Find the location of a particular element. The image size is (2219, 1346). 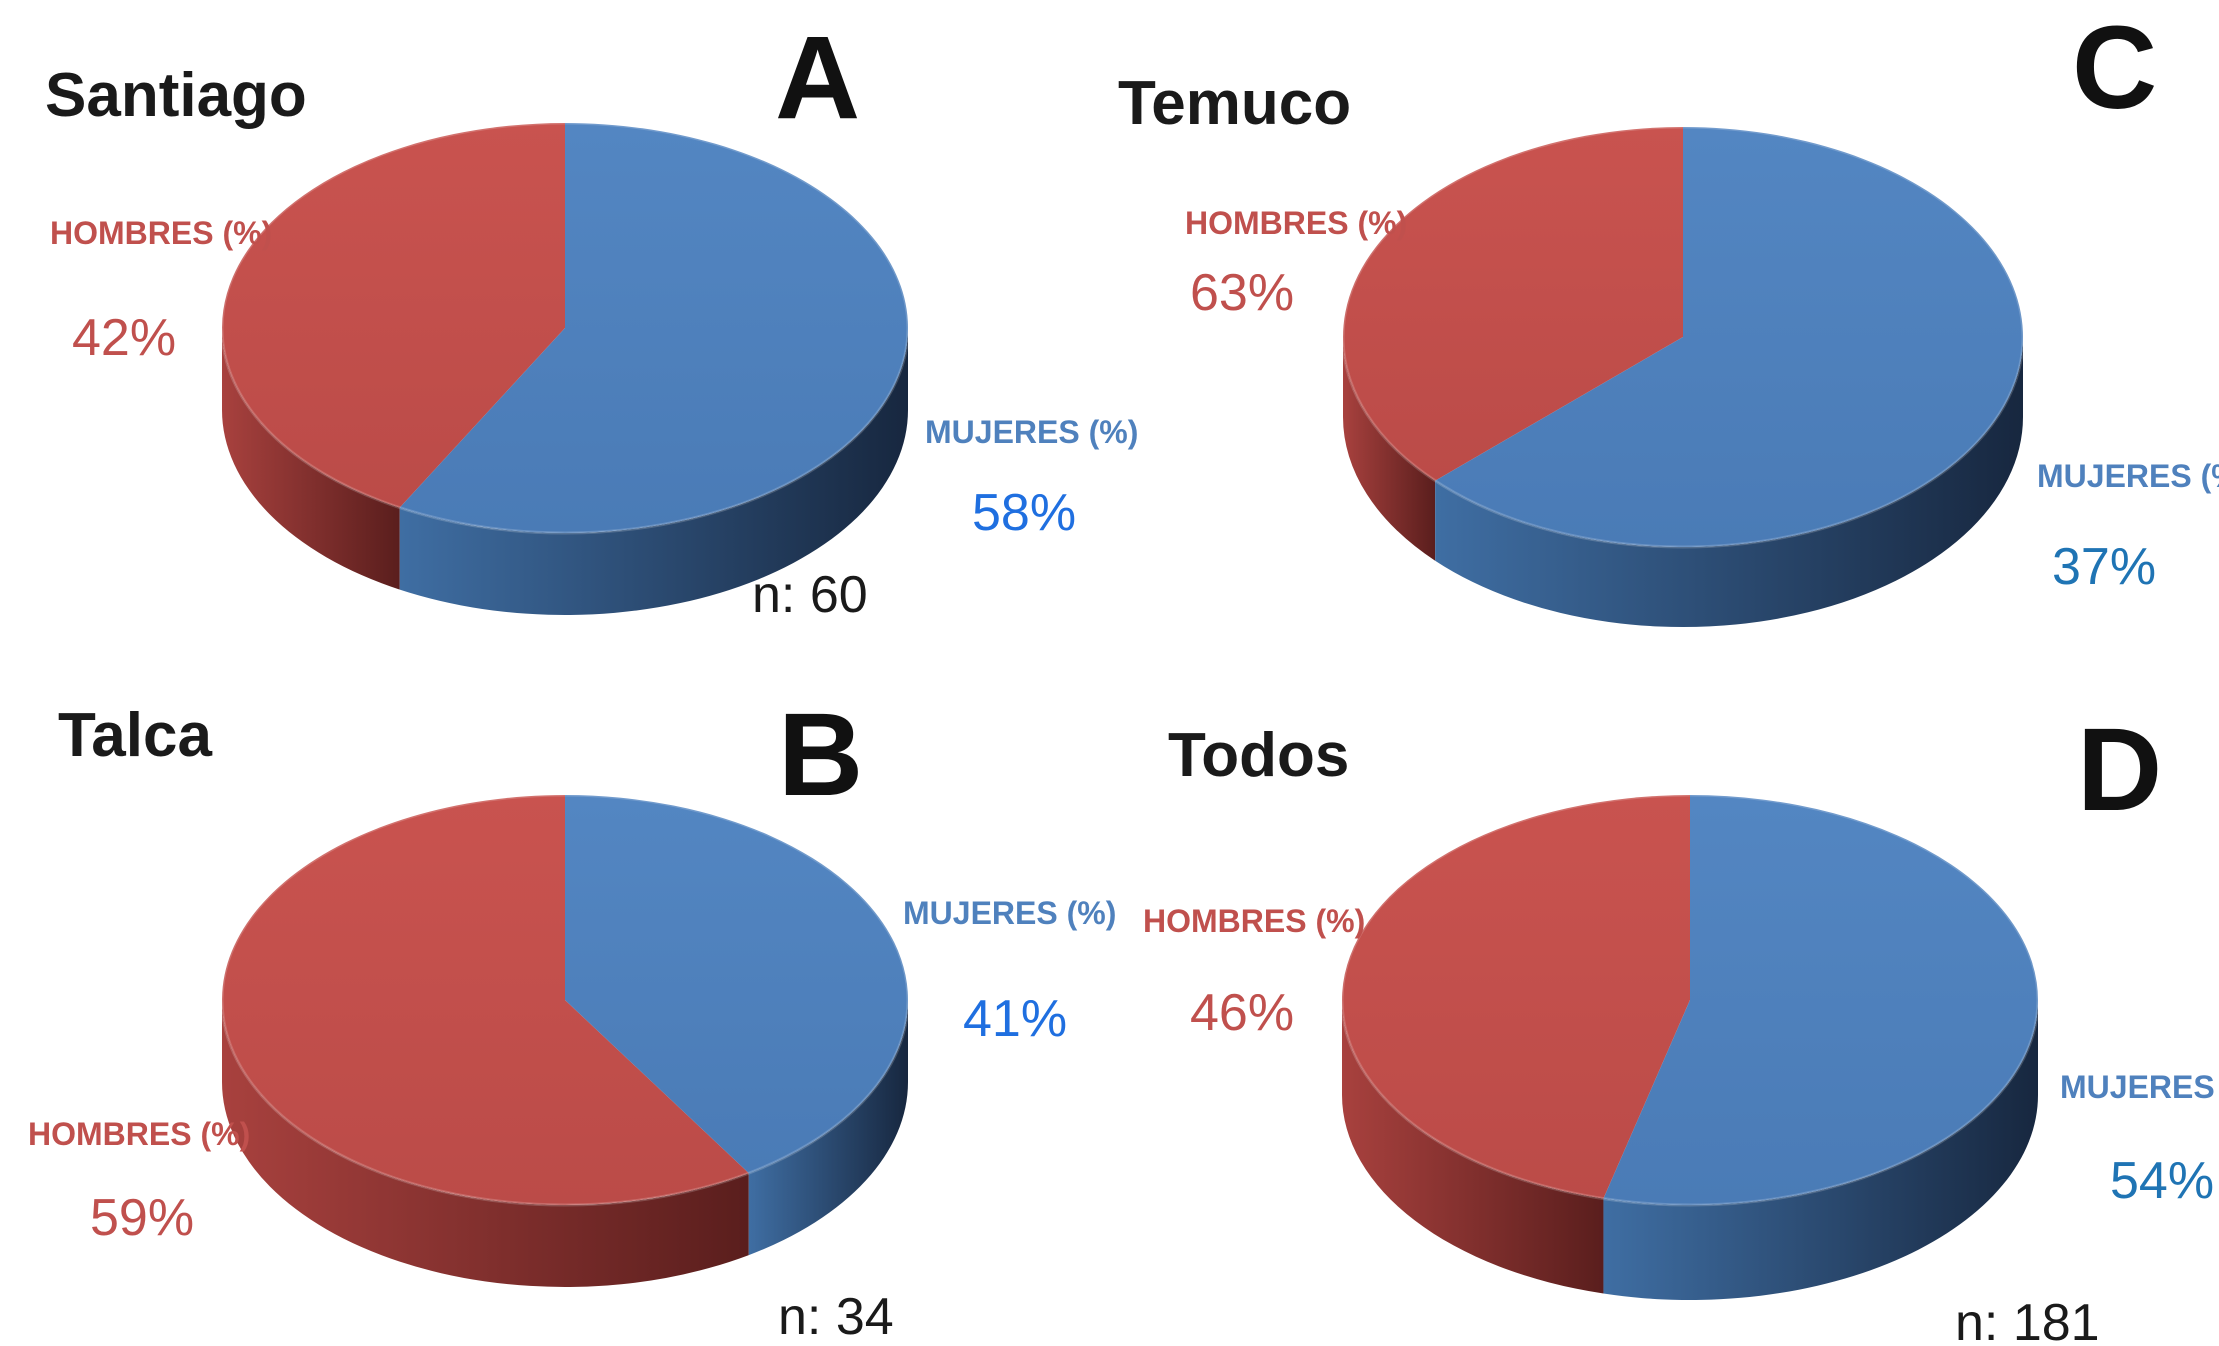

panel-b-mujeres-label: MUJERES (%) is located at coordinates (1009, 913).